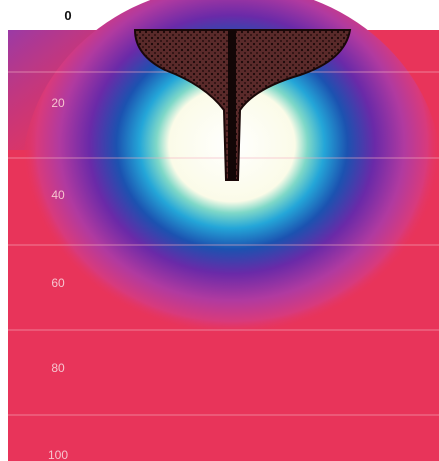 The height and width of the screenshot is (461, 439). I want to click on depth-label: 100, so click(58, 454).